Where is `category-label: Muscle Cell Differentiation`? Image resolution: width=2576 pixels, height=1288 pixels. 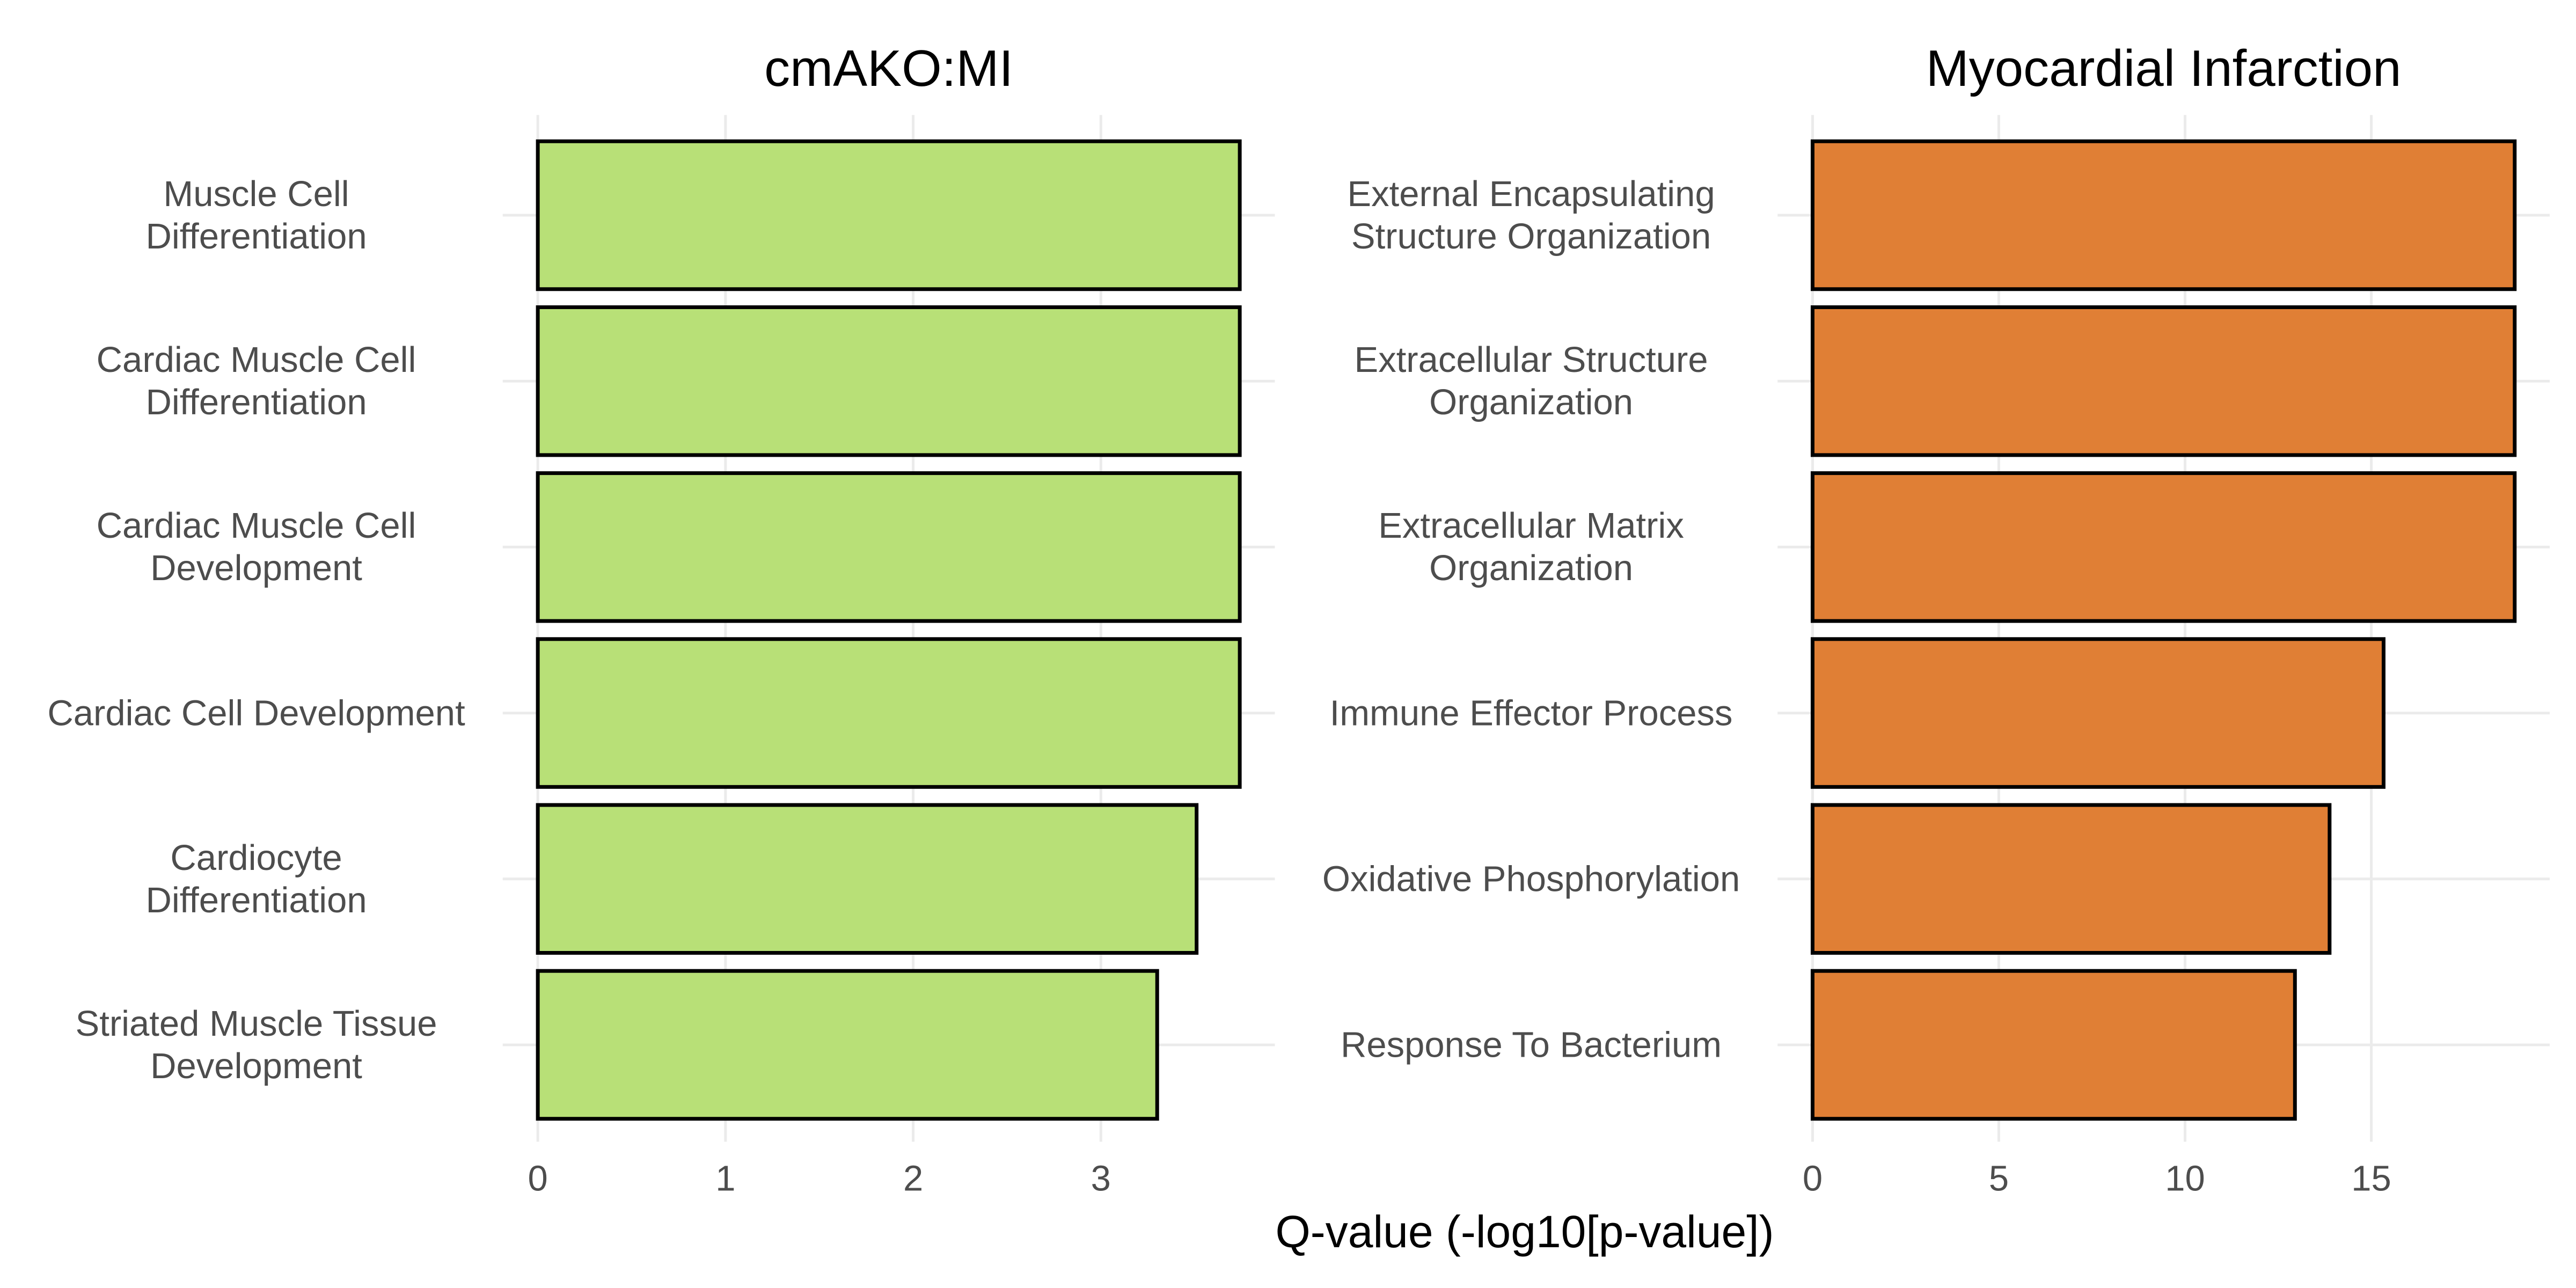 category-label: Muscle Cell Differentiation is located at coordinates (256, 215).